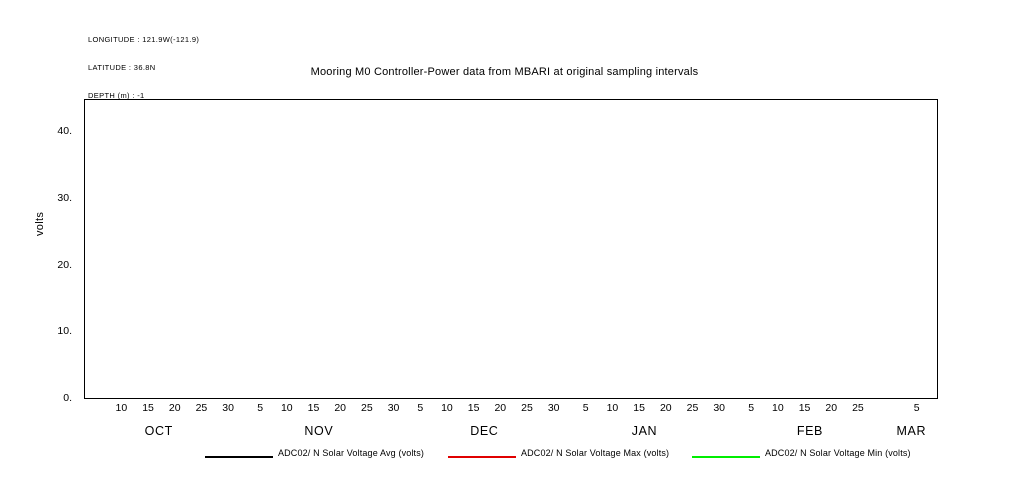 The height and width of the screenshot is (504, 1009). Describe the element at coordinates (64, 198) in the screenshot. I see `y-tick-label: 30.` at that location.